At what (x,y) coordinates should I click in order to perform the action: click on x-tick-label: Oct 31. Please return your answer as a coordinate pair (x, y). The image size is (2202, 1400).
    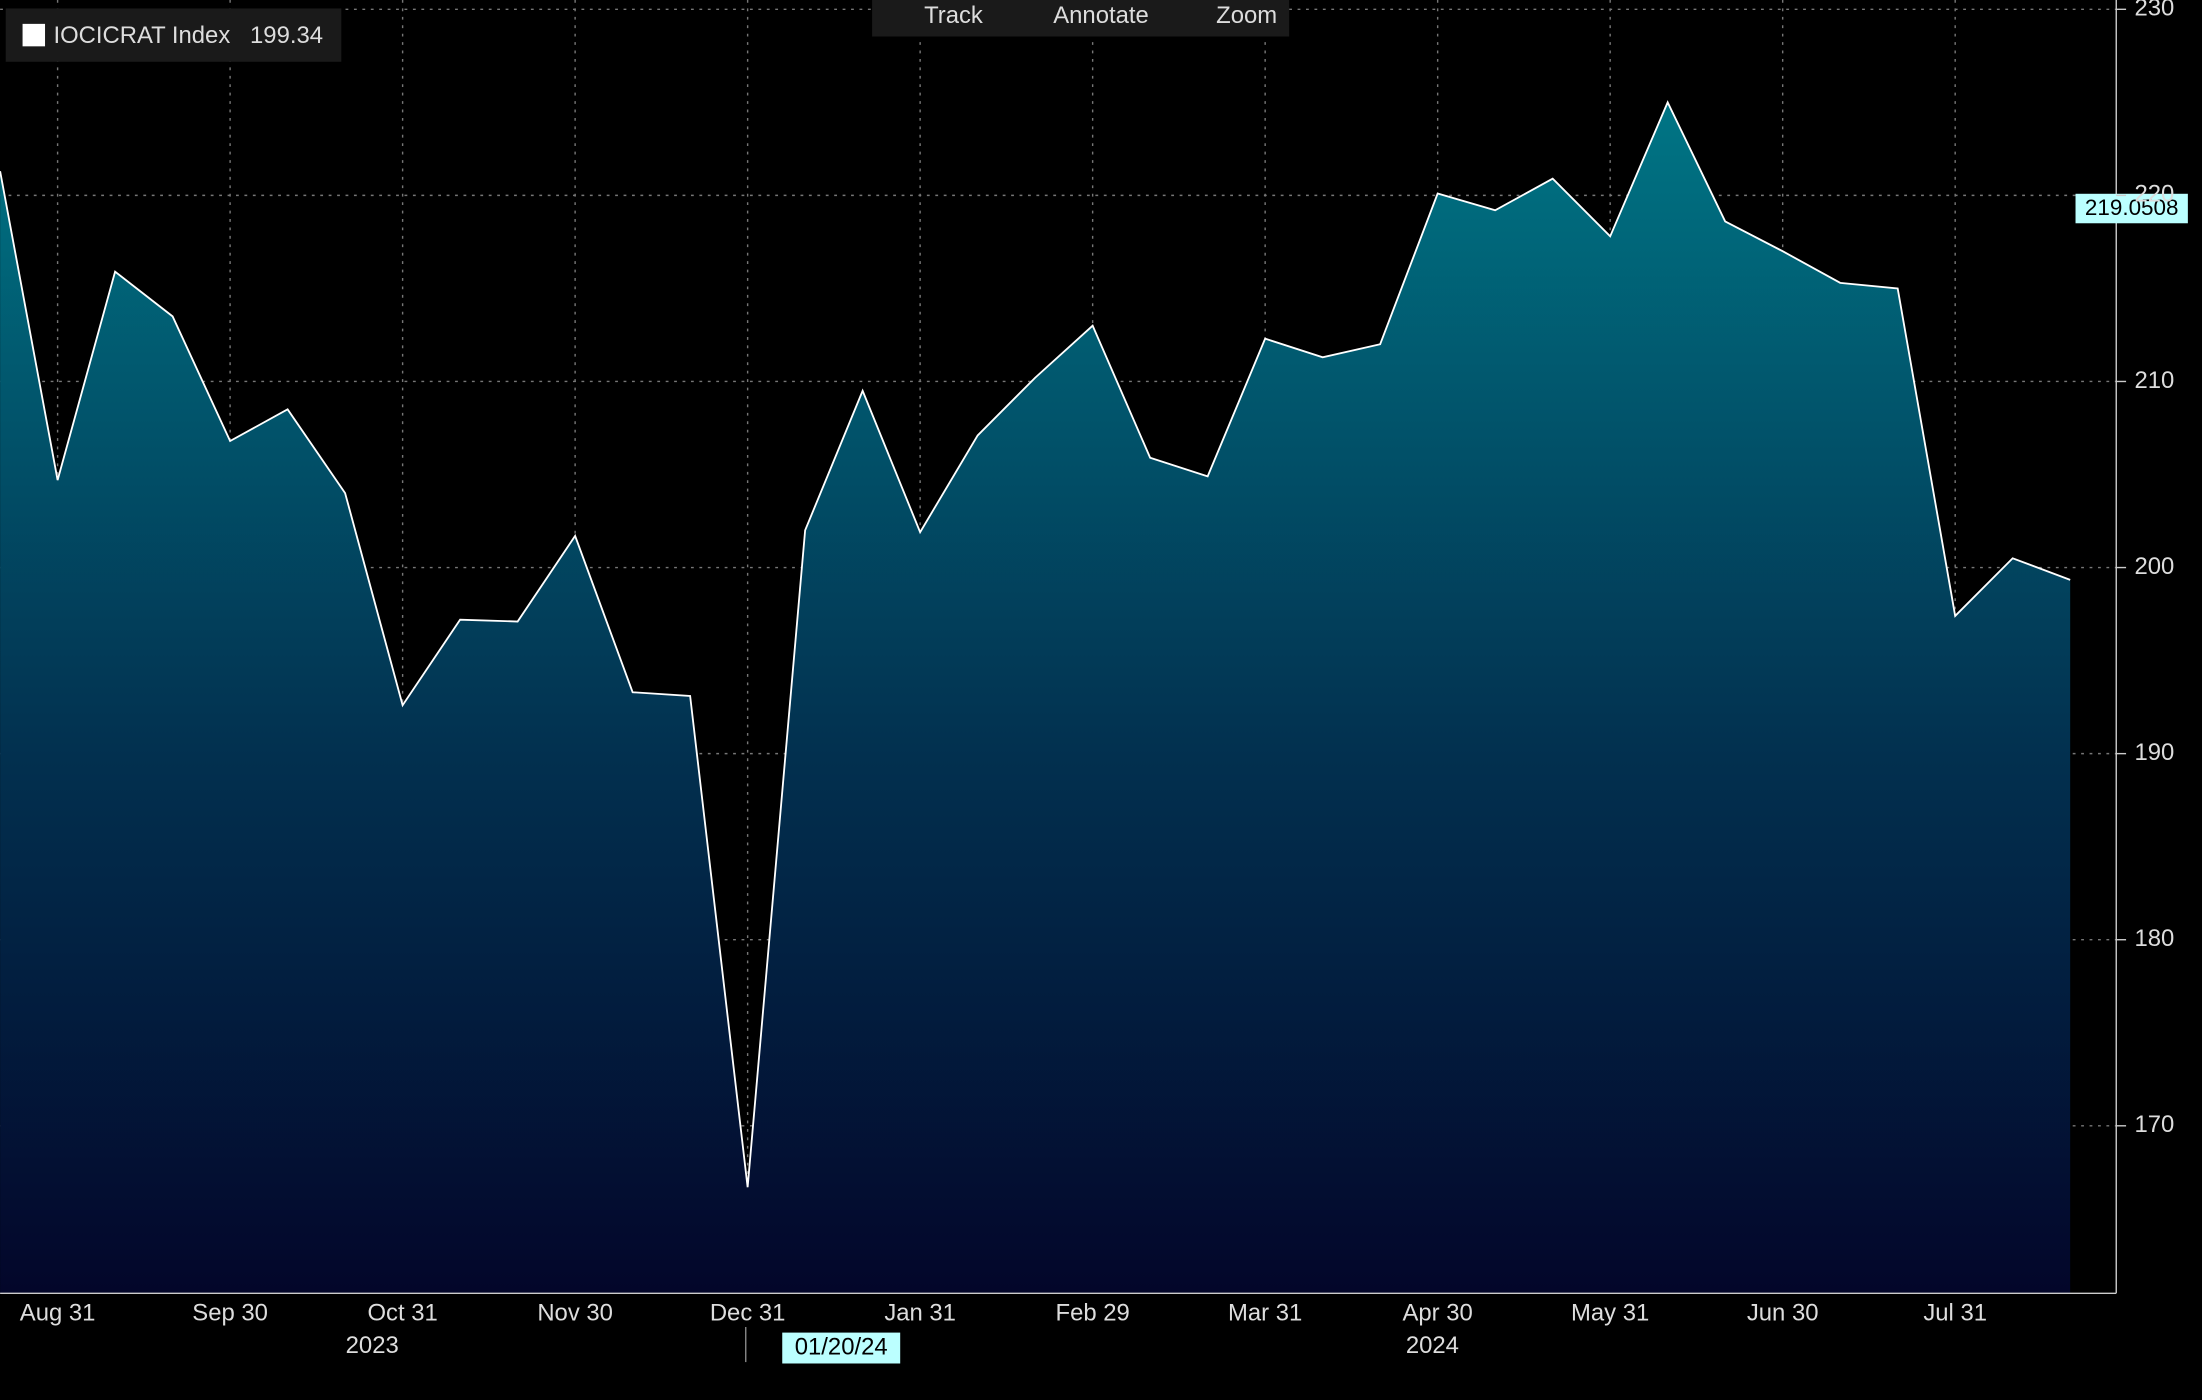
    Looking at the image, I should click on (402, 1313).